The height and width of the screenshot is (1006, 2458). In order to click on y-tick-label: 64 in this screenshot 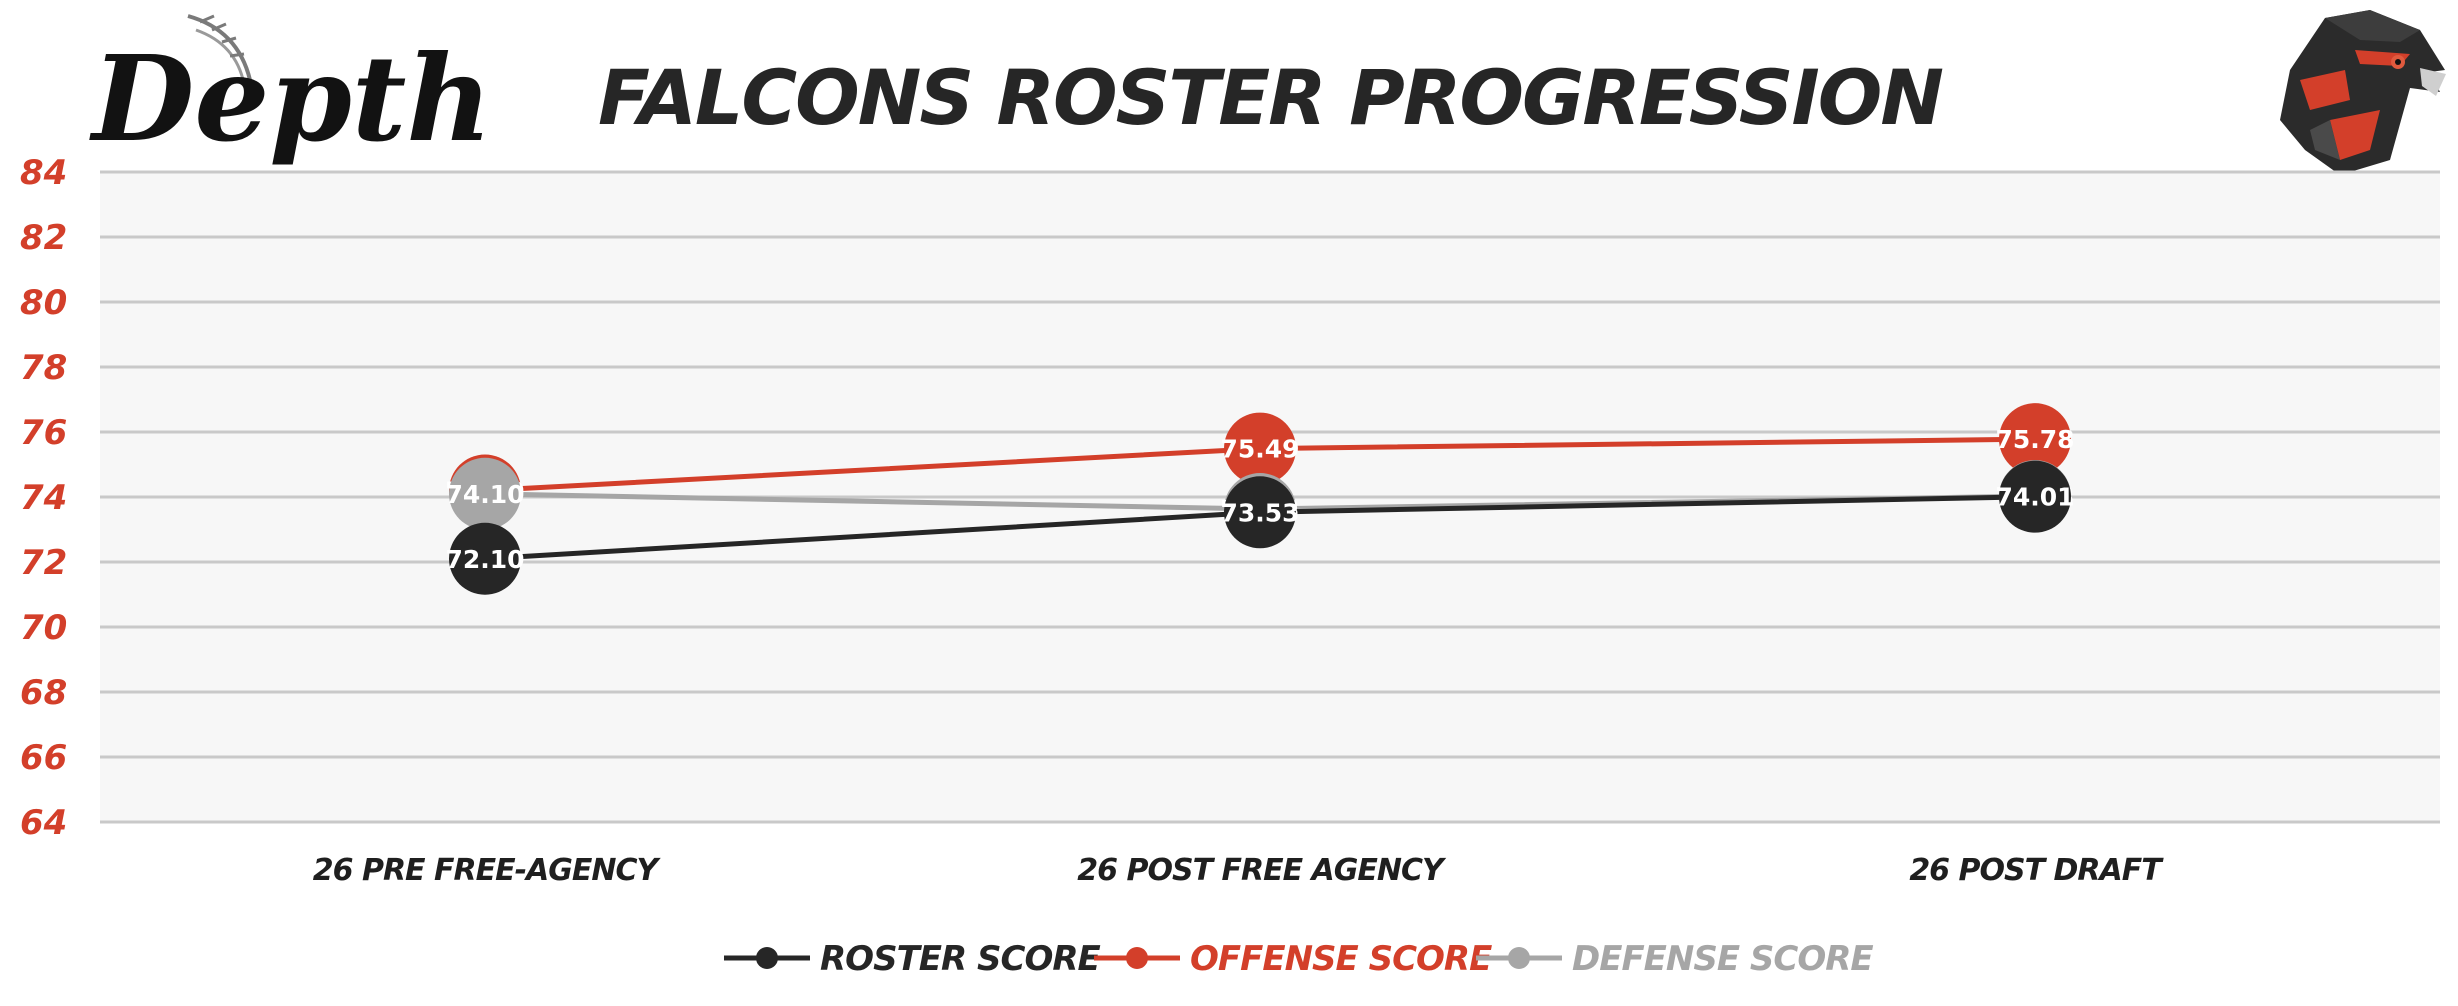, I will do `click(43, 823)`.